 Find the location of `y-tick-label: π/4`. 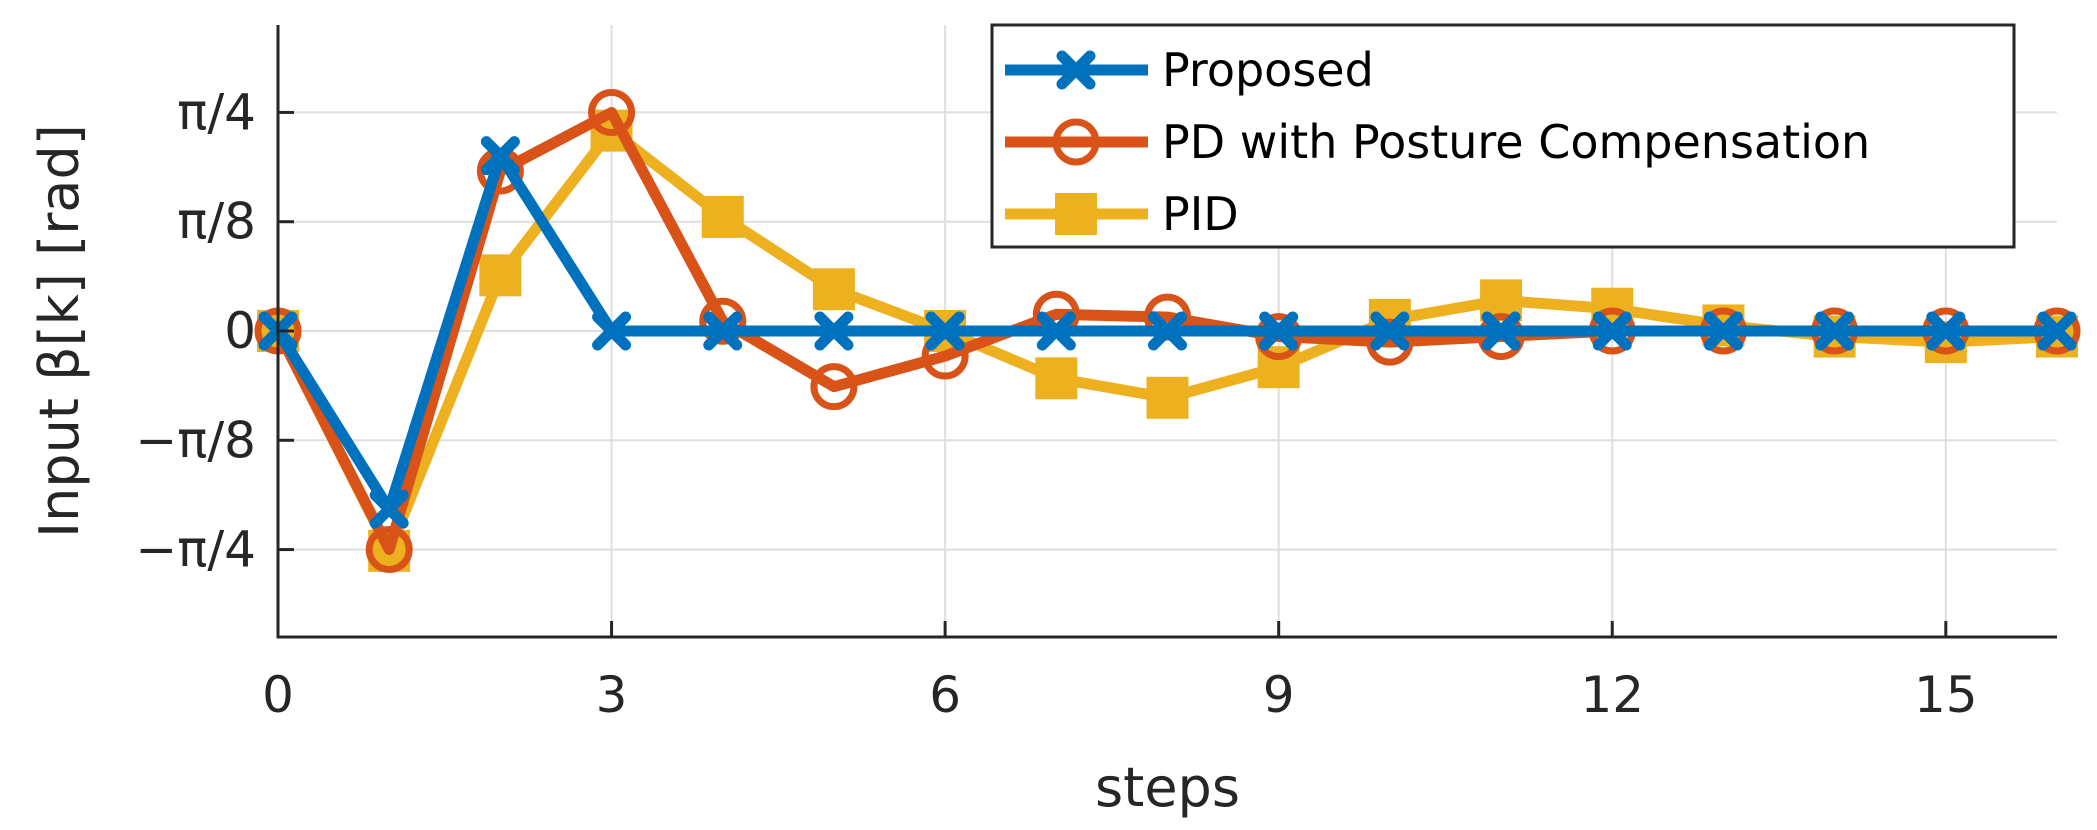

y-tick-label: π/4 is located at coordinates (216, 112).